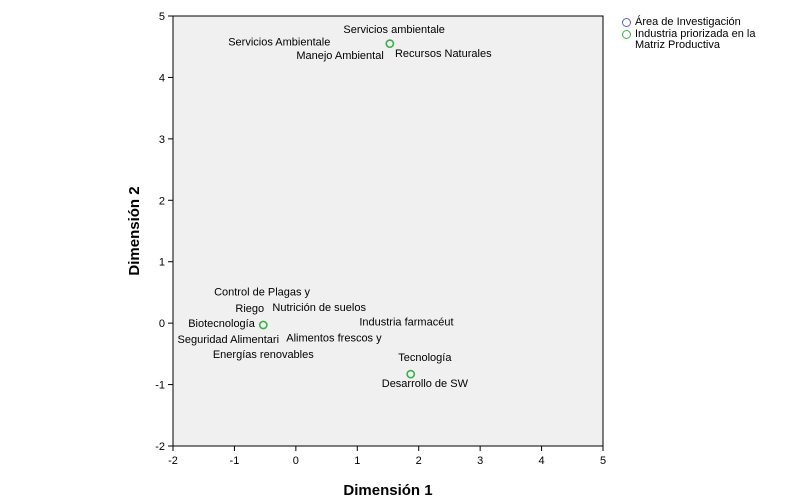  Describe the element at coordinates (394, 30) in the screenshot. I see `point-label: Servicios ambientale` at that location.